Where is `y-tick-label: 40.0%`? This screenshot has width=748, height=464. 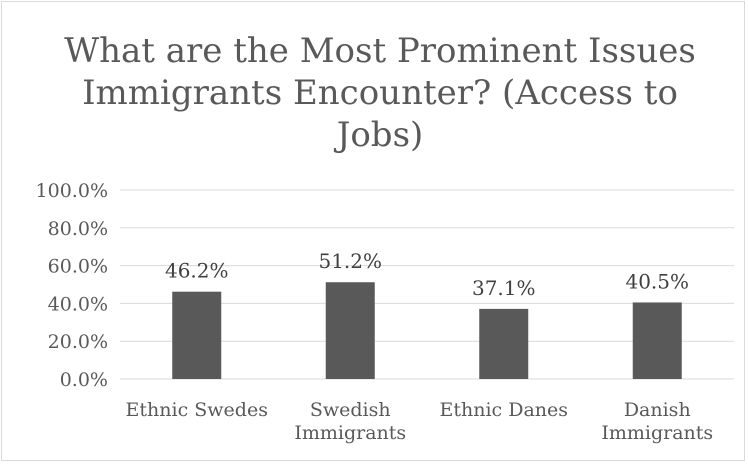
y-tick-label: 40.0% is located at coordinates (78, 304).